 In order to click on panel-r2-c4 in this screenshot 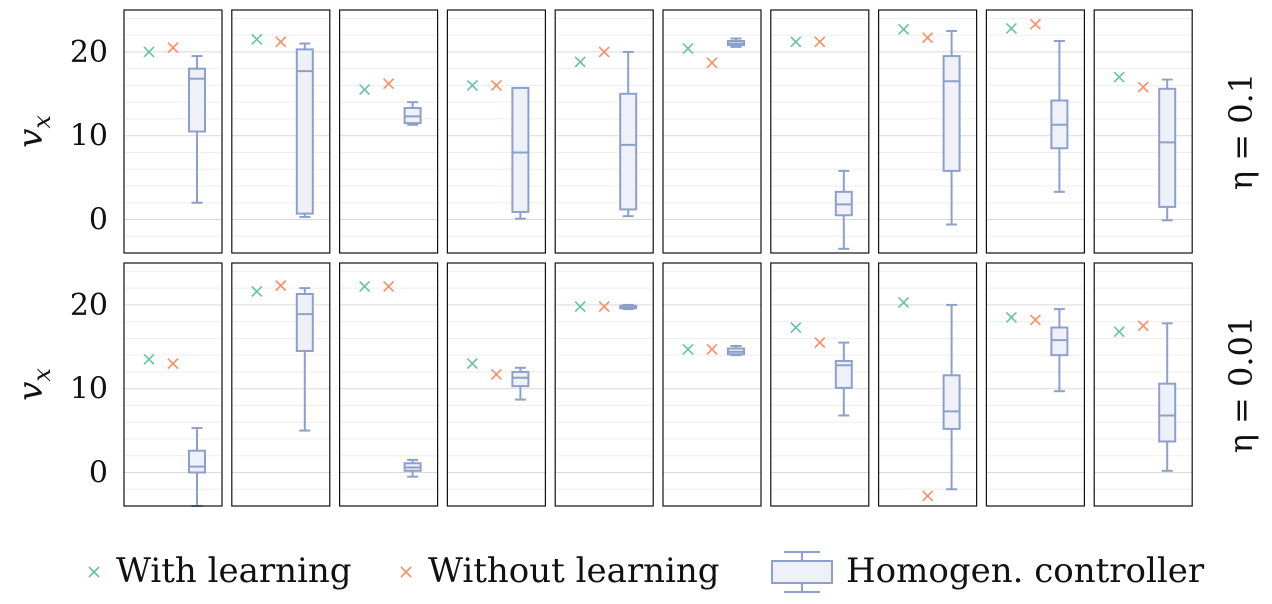, I will do `click(496, 384)`.